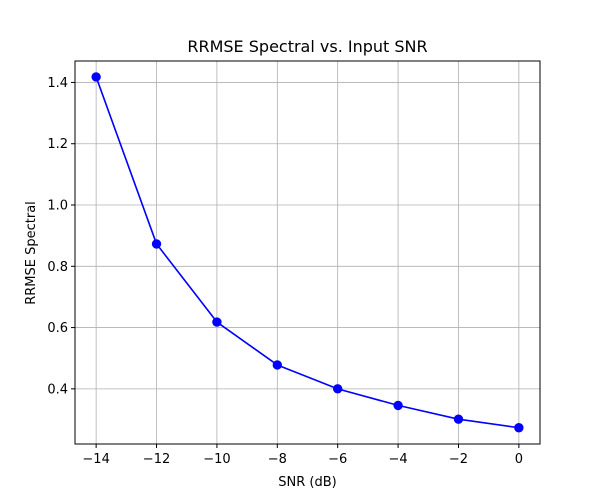 This screenshot has height=500, width=600. I want to click on x-tick-label: −14, so click(95, 459).